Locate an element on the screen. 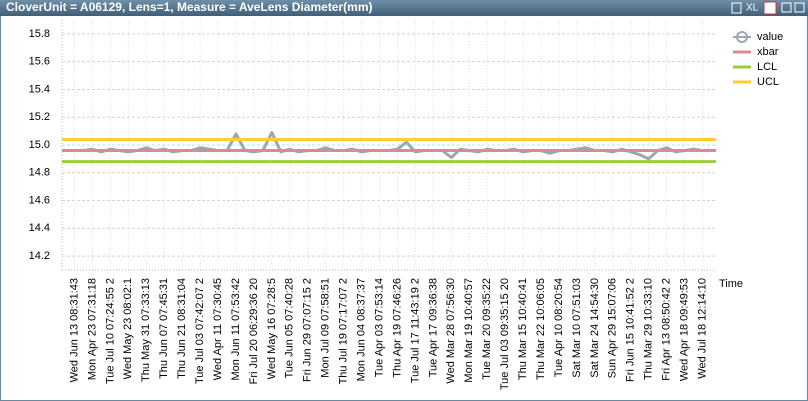  x-tick-label: Thu Mar 15 10:40:41 is located at coordinates (523, 329).